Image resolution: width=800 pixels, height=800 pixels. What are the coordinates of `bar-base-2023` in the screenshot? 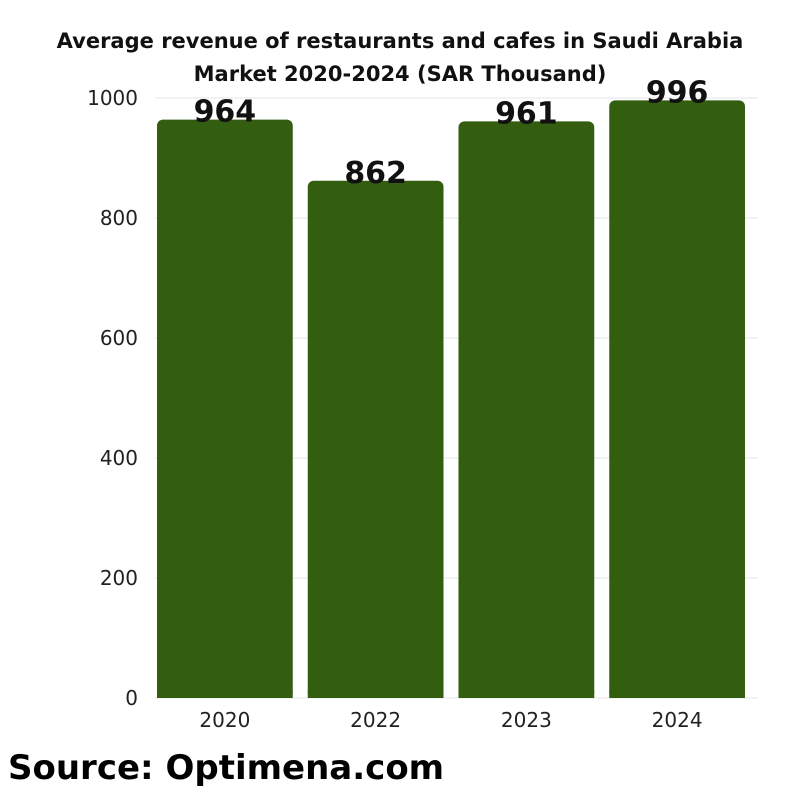 It's located at (526, 694).